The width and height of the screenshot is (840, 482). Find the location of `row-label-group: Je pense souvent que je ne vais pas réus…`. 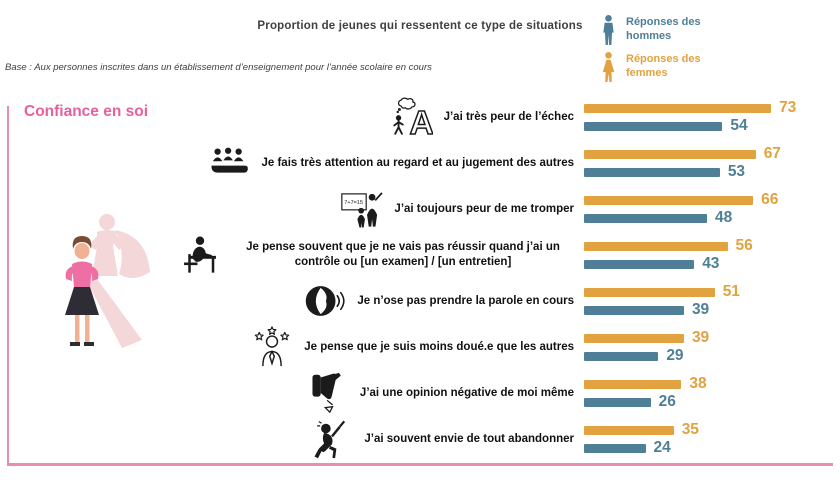

row-label-group: Je pense souvent que je ne vais pas réus… is located at coordinates (373, 255).